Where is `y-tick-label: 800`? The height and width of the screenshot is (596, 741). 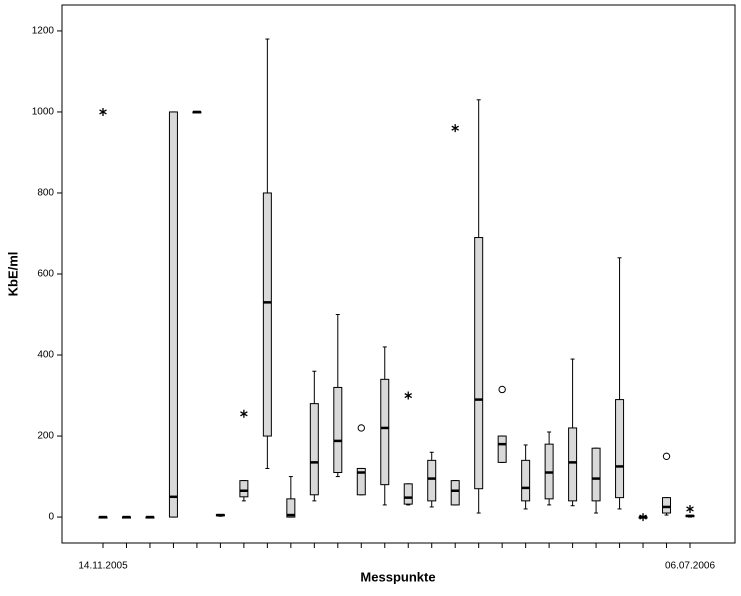
y-tick-label: 800 is located at coordinates (45, 193).